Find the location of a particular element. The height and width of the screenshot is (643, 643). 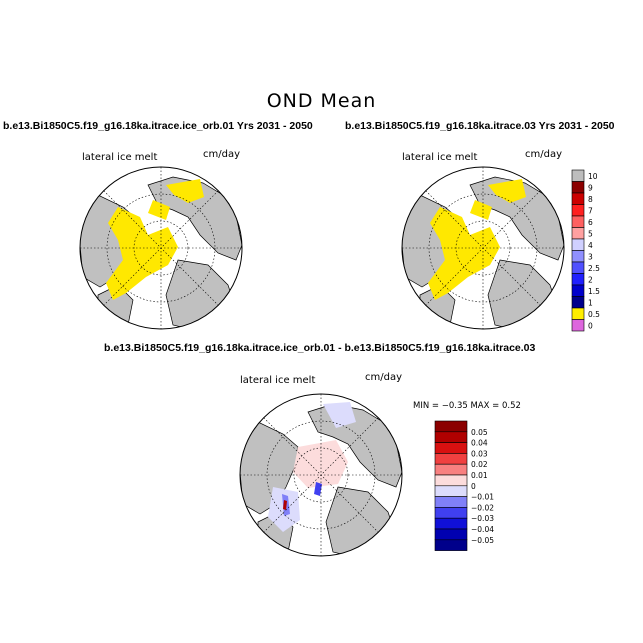

colorbar-tick-label: 10 is located at coordinates (593, 176).